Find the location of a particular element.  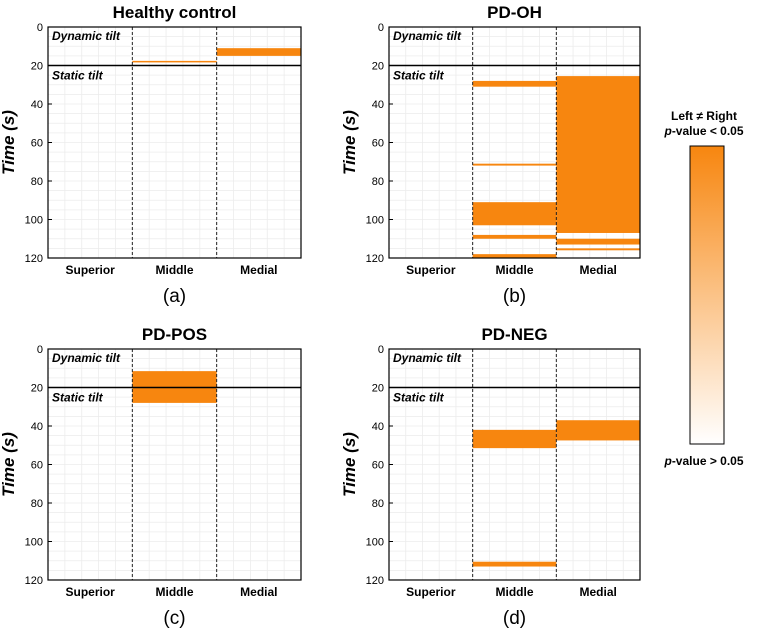

panel-title: PD-OH is located at coordinates (514, 12).